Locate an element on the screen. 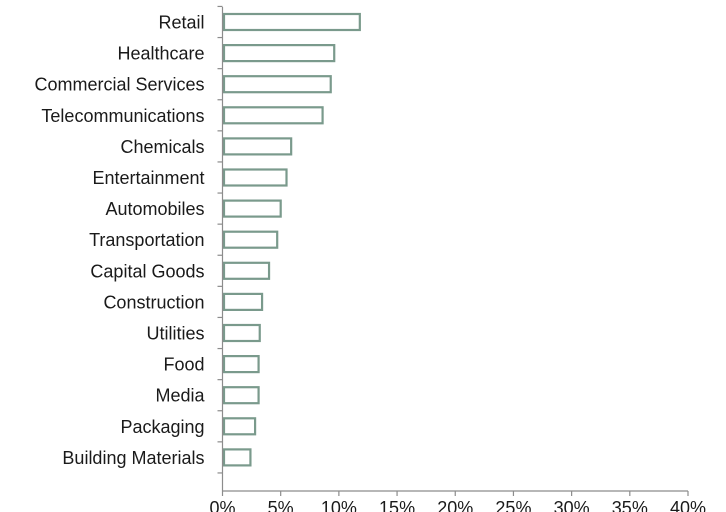 The width and height of the screenshot is (726, 512). x-tick-label: 30% is located at coordinates (572, 505).